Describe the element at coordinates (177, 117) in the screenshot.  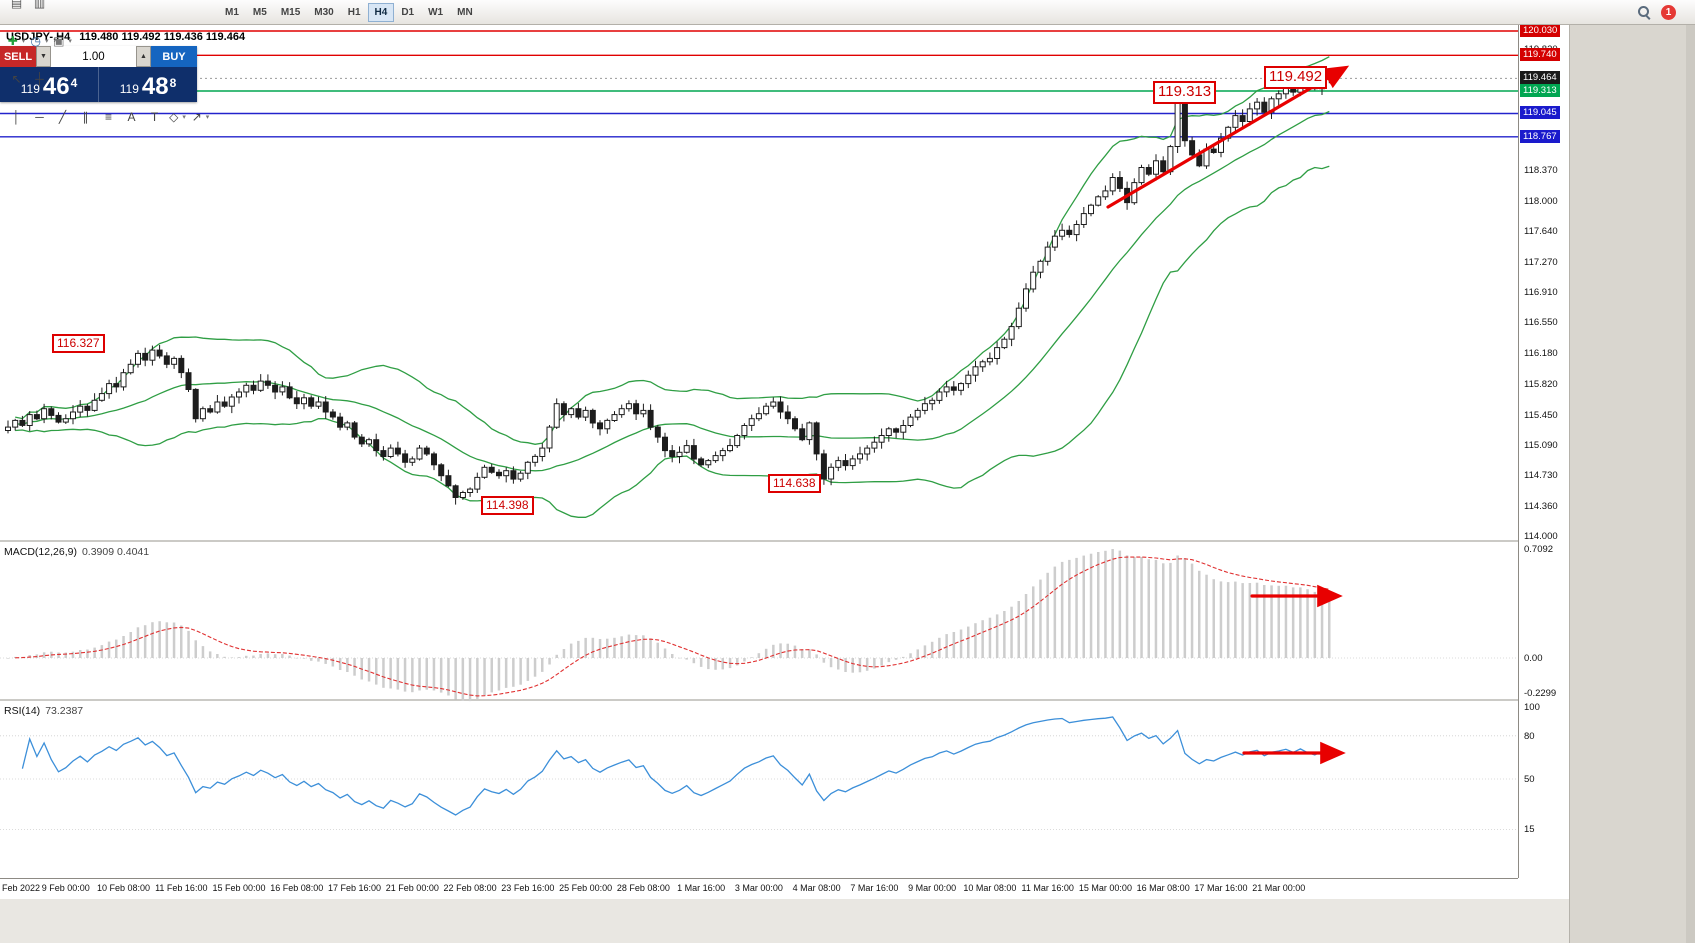
I see `shapes-icon: ◇ ▾` at that location.